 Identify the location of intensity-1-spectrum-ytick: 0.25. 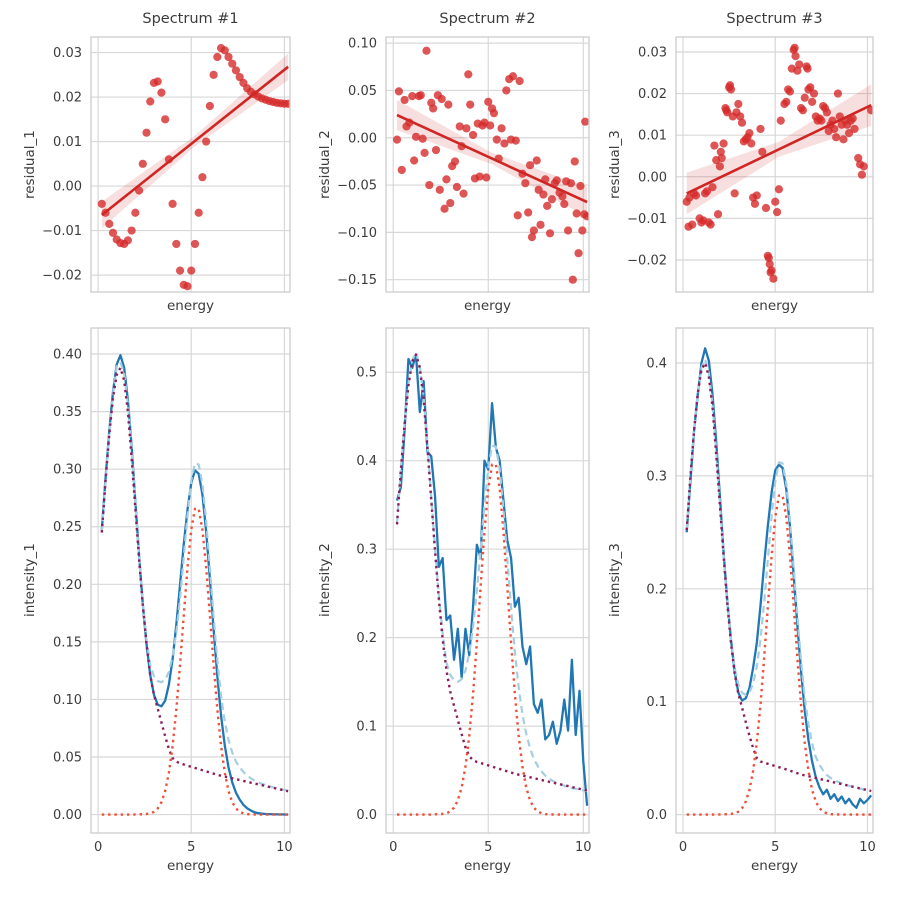
(67, 527).